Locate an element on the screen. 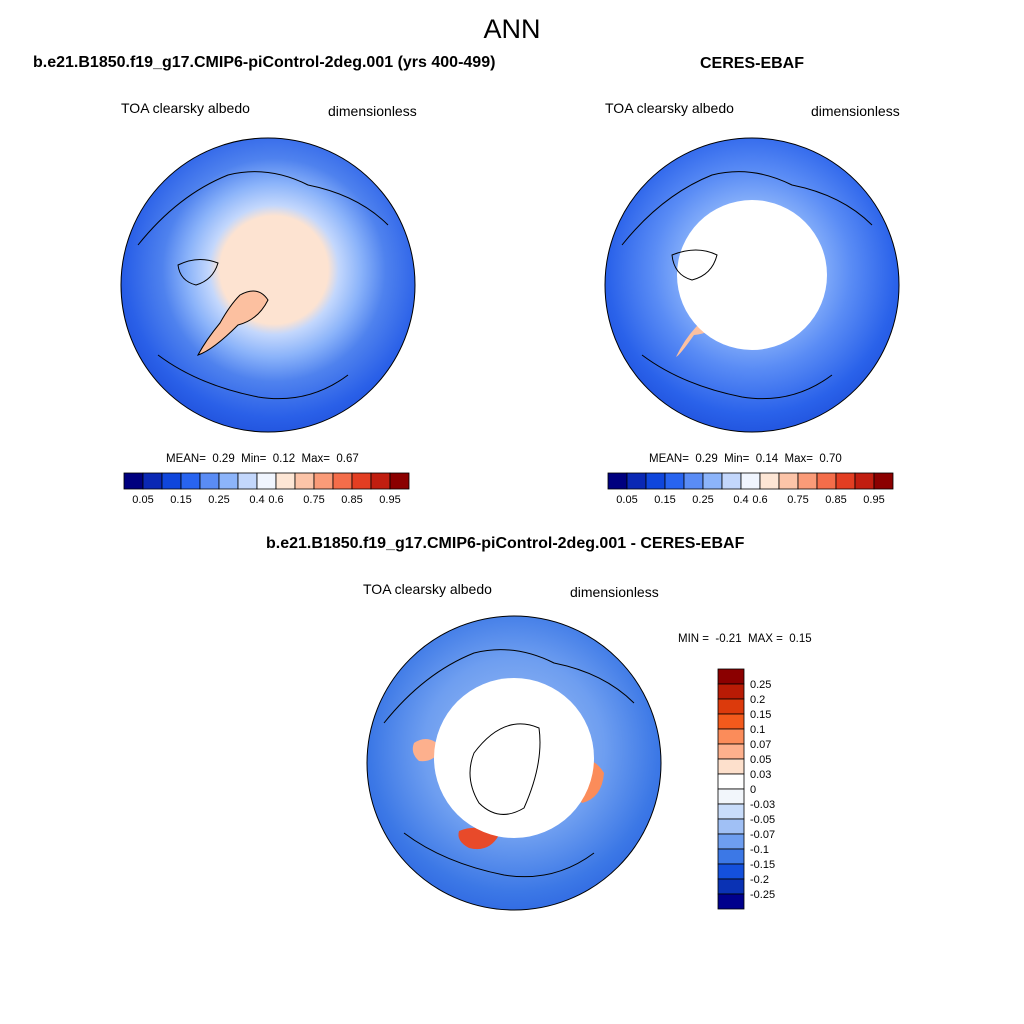 The image size is (1024, 1024). panel-obs-mean-value: 0.29 is located at coordinates (706, 459).